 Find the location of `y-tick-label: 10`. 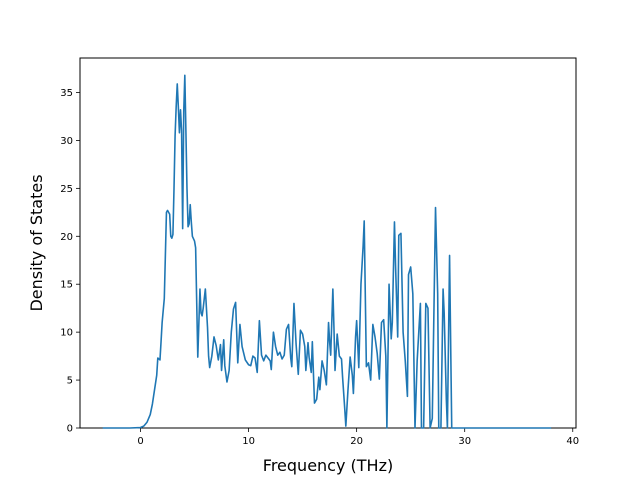

y-tick-label: 10 is located at coordinates (66, 333).